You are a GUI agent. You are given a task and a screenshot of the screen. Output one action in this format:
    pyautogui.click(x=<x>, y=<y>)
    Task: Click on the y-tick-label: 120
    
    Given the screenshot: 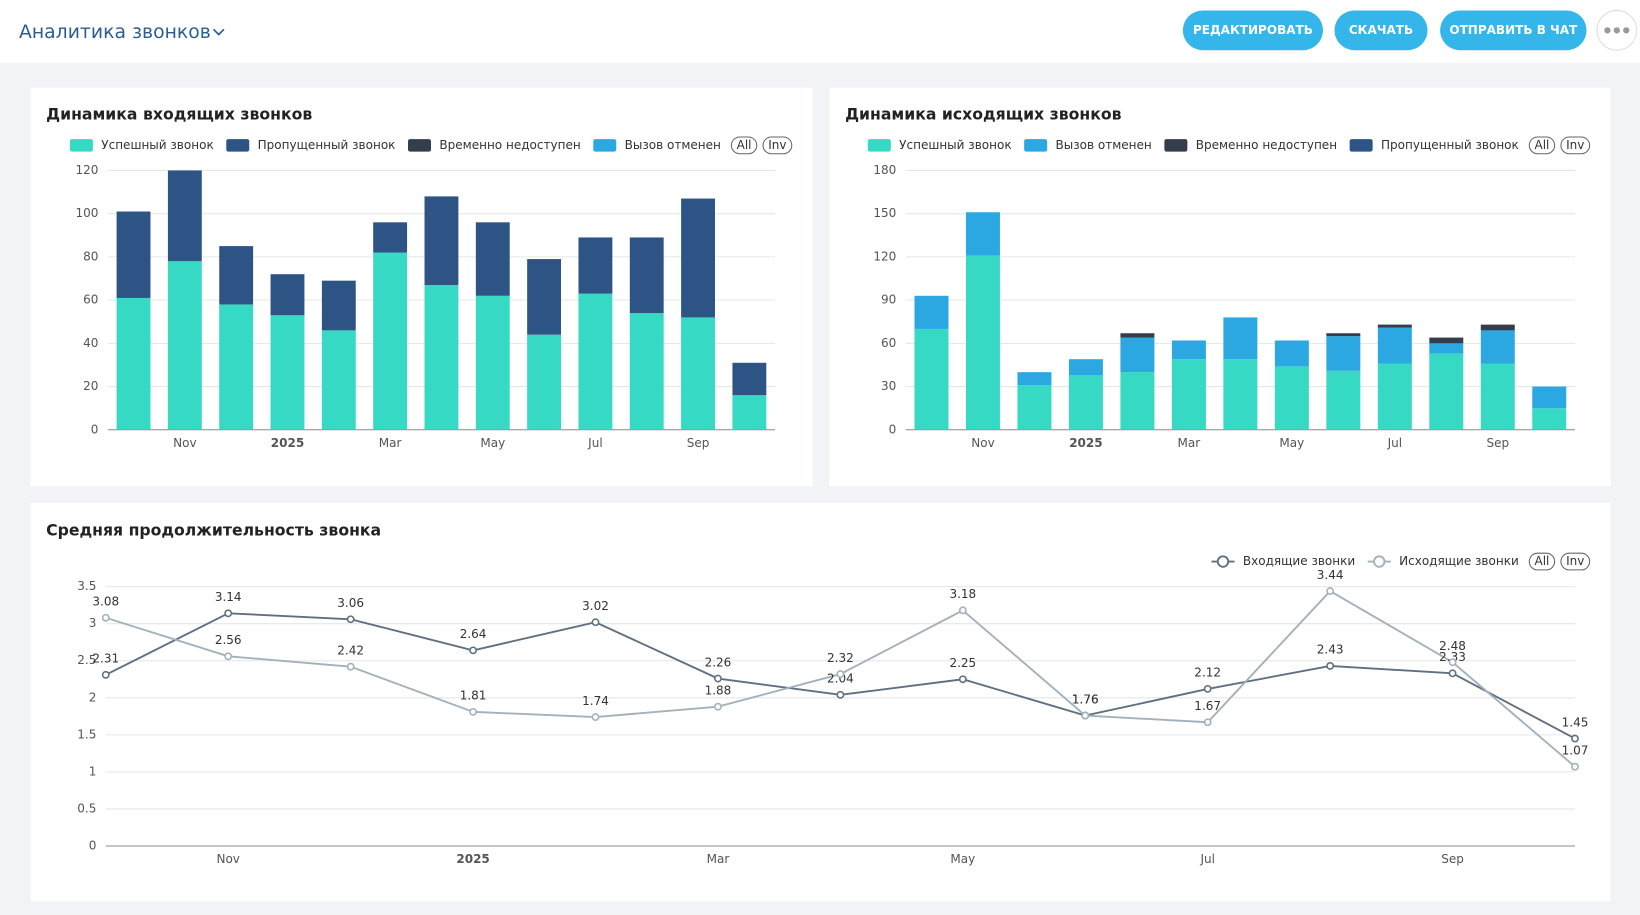 What is the action you would take?
    pyautogui.click(x=884, y=256)
    